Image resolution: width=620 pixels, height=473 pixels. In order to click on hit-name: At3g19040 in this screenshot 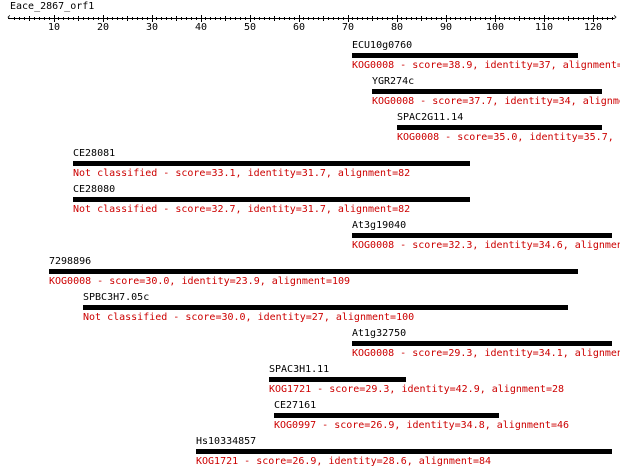, I will do `click(379, 225)`.